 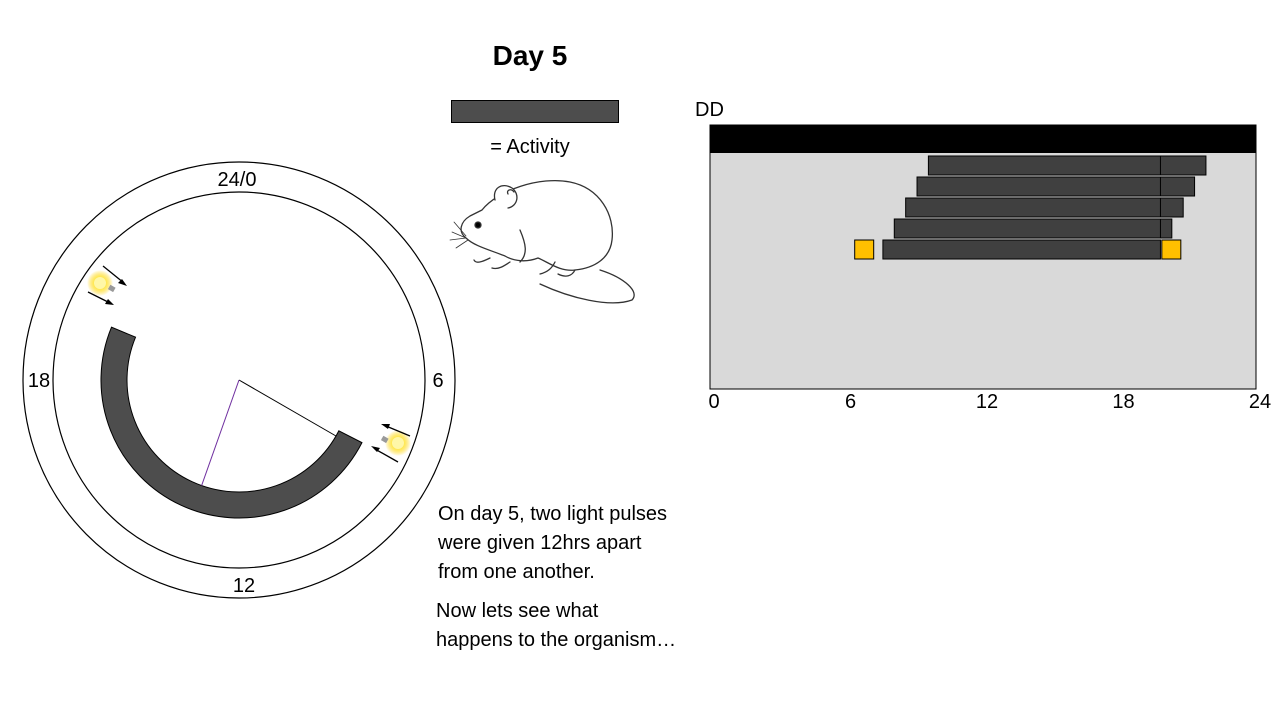 I want to click on day-title: Day 5, so click(x=530, y=55).